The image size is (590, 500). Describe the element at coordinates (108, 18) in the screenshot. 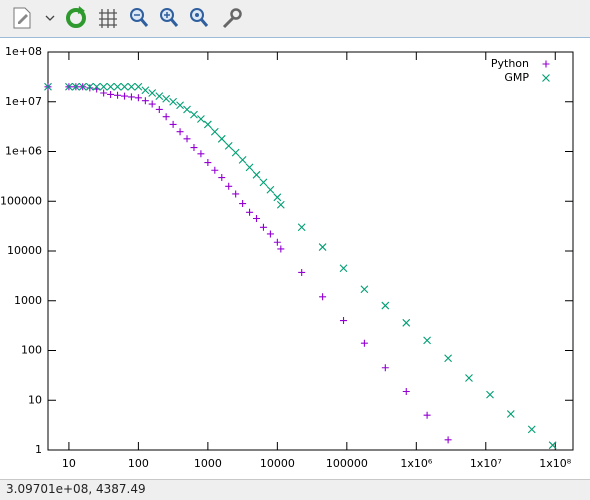

I see `grid-button` at that location.